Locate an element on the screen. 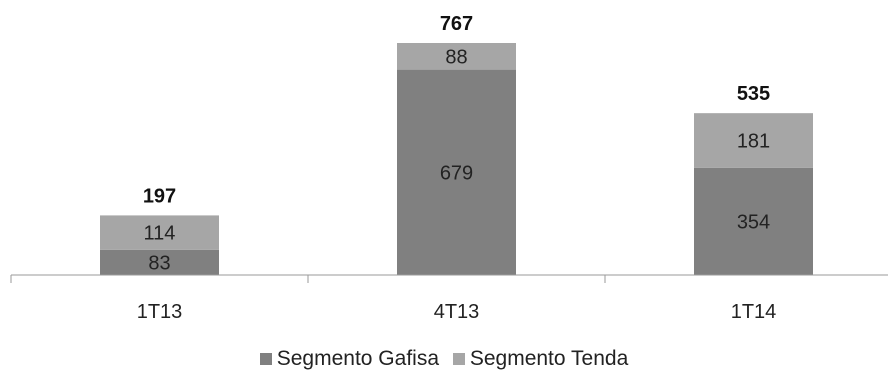 The image size is (888, 378). data-label-tenda-4T13: 88 is located at coordinates (456, 57).